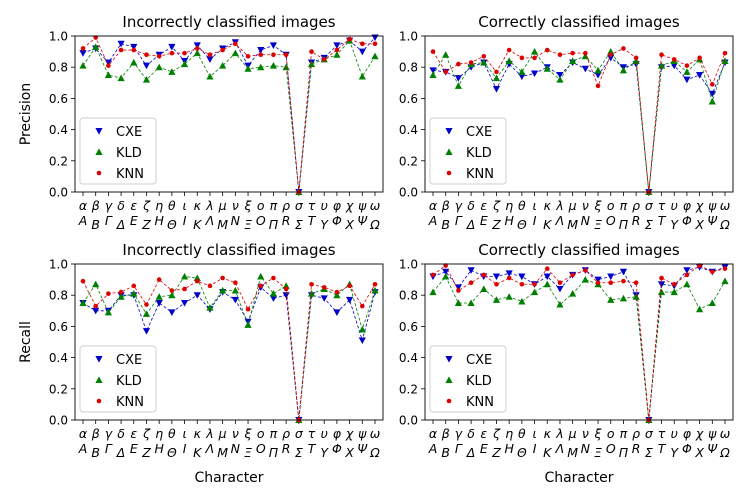 This screenshot has width=750, height=500. I want to click on x-tick-label-upper: K, so click(548, 452).